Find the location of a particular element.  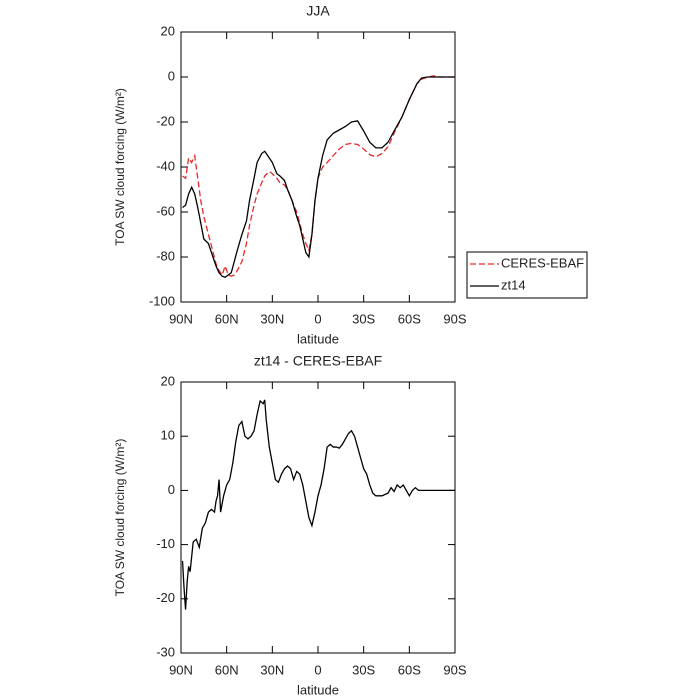

chart-title: JJA is located at coordinates (318, 11).